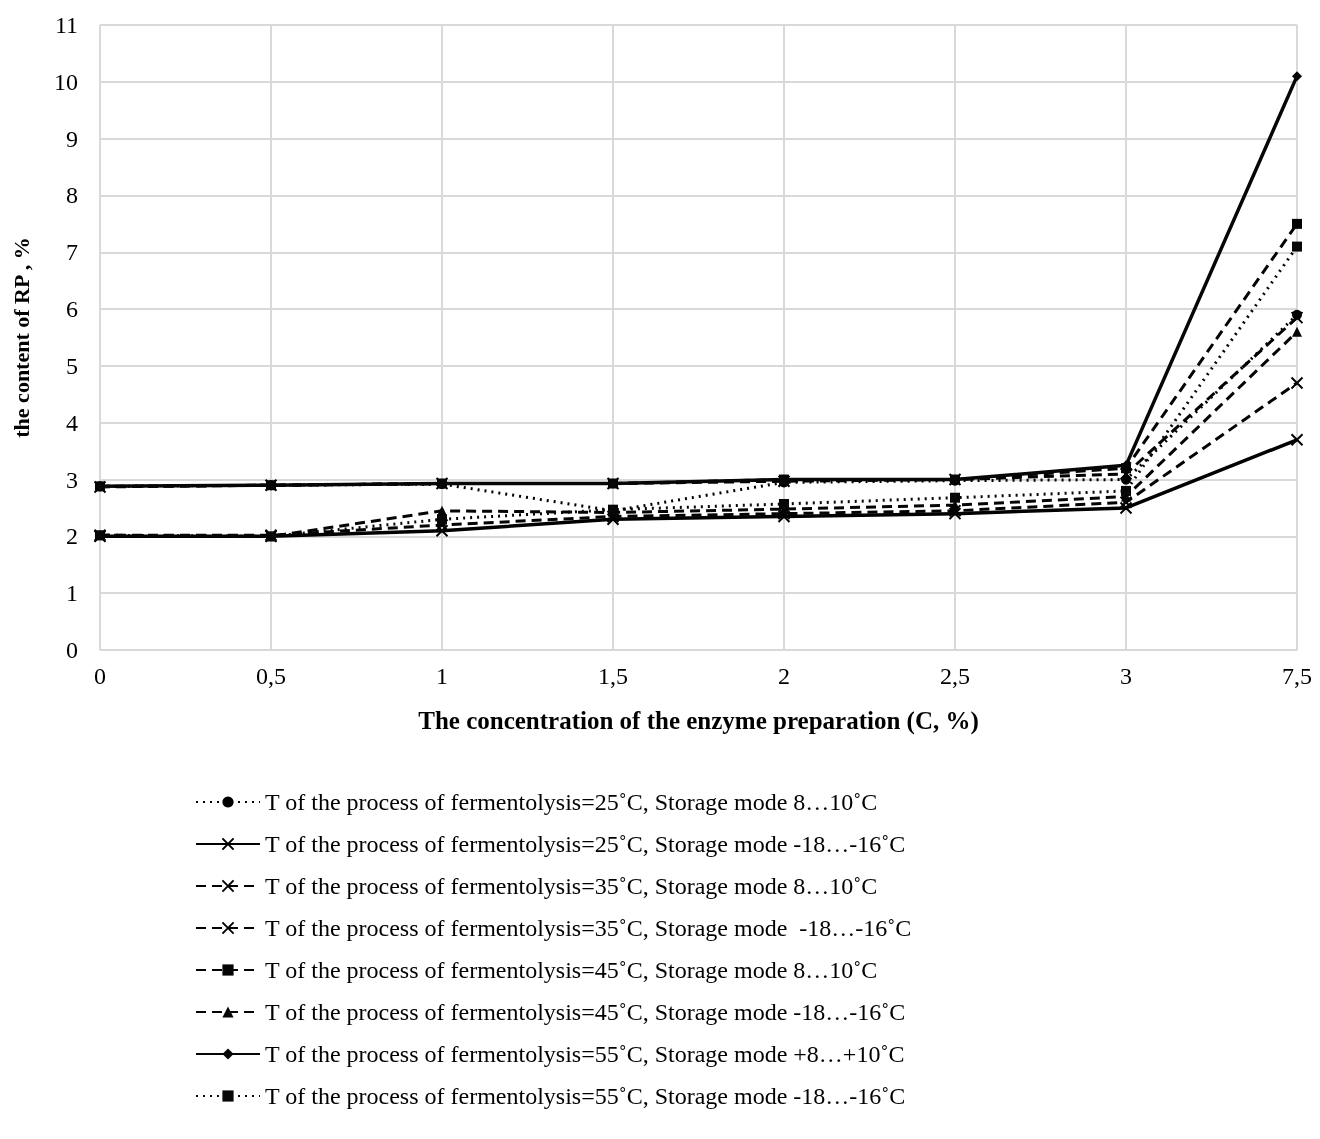 The height and width of the screenshot is (1139, 1320). I want to click on legend-label: T of the process of fermentolysis=35˚C, Storage mode -18…-16˚C, so click(588, 928).